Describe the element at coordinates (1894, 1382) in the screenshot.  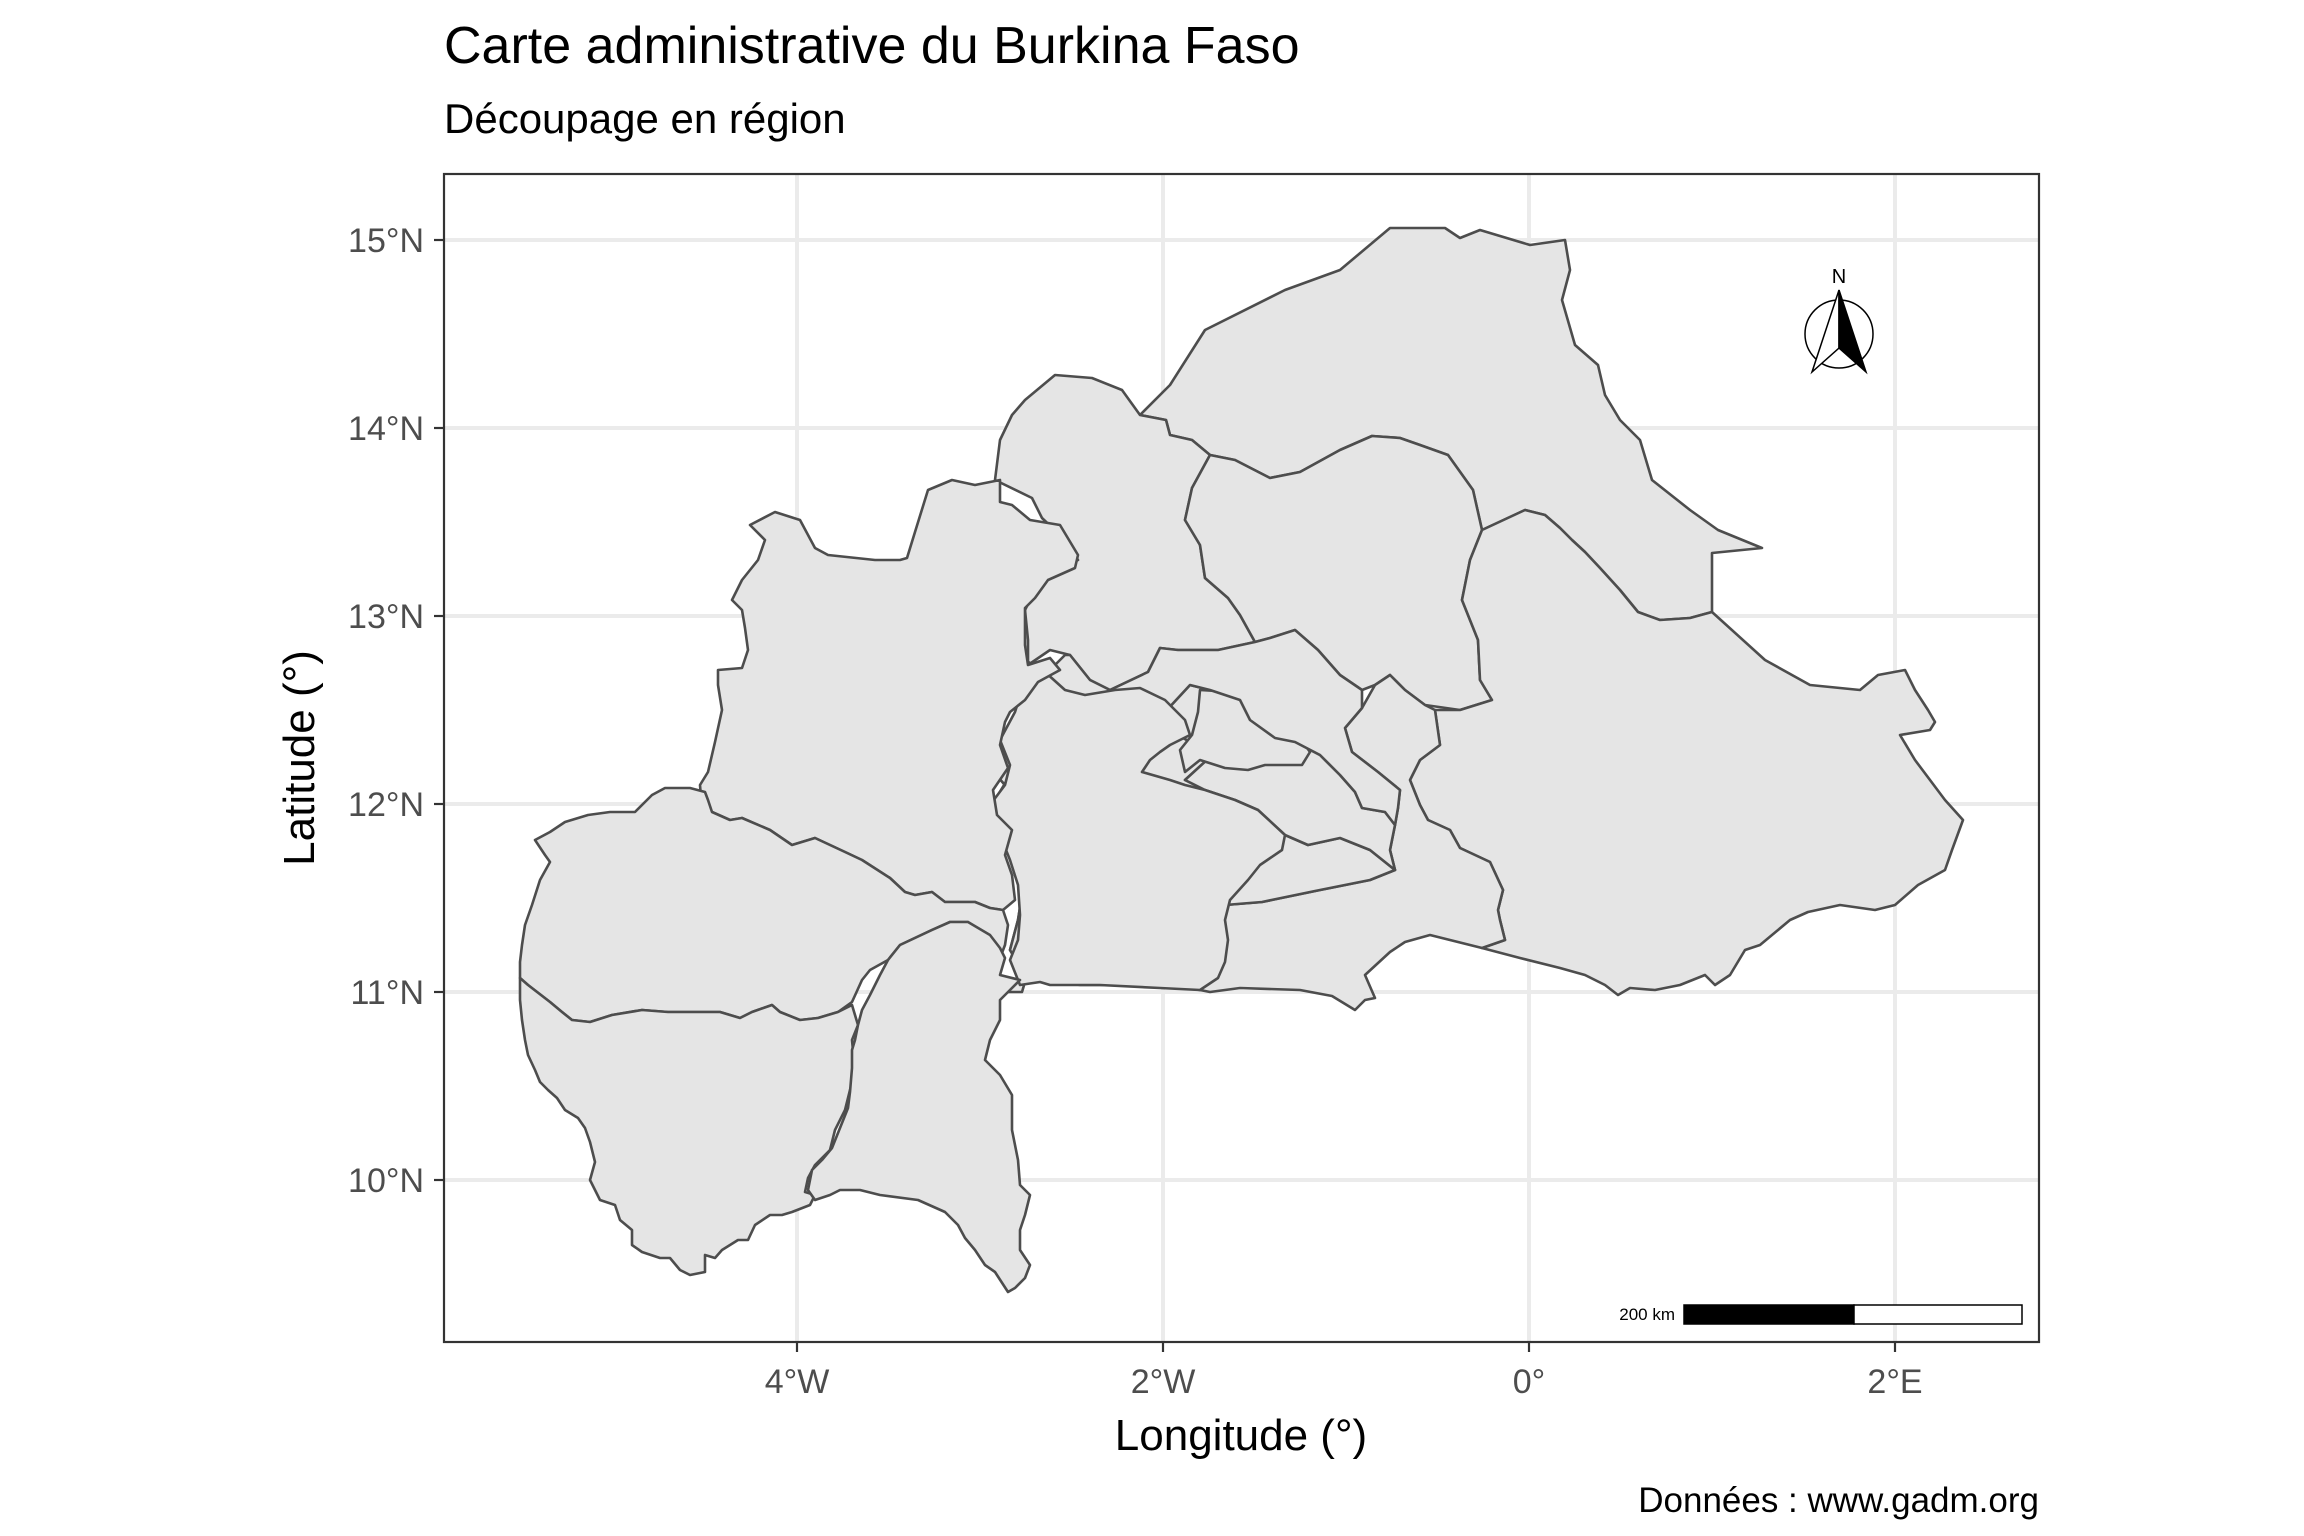
I see `x-tick-label: 2°E` at that location.